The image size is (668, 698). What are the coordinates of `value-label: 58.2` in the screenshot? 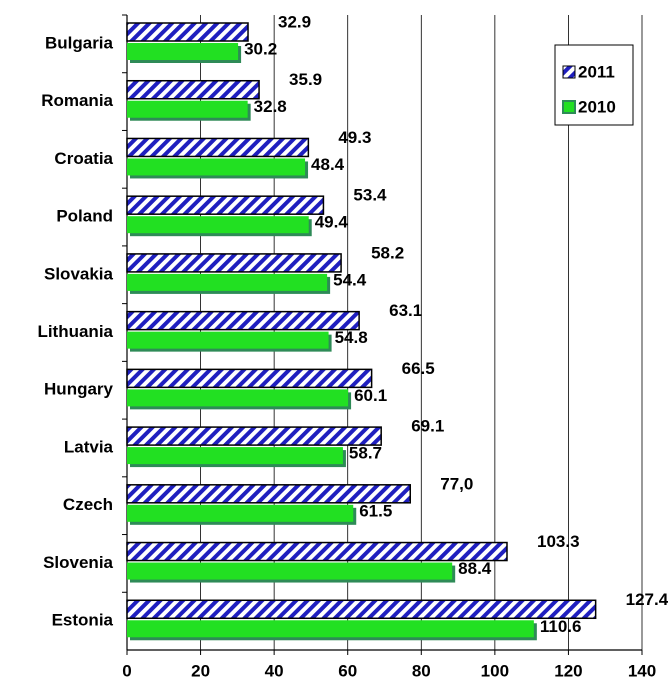 It's located at (387, 252).